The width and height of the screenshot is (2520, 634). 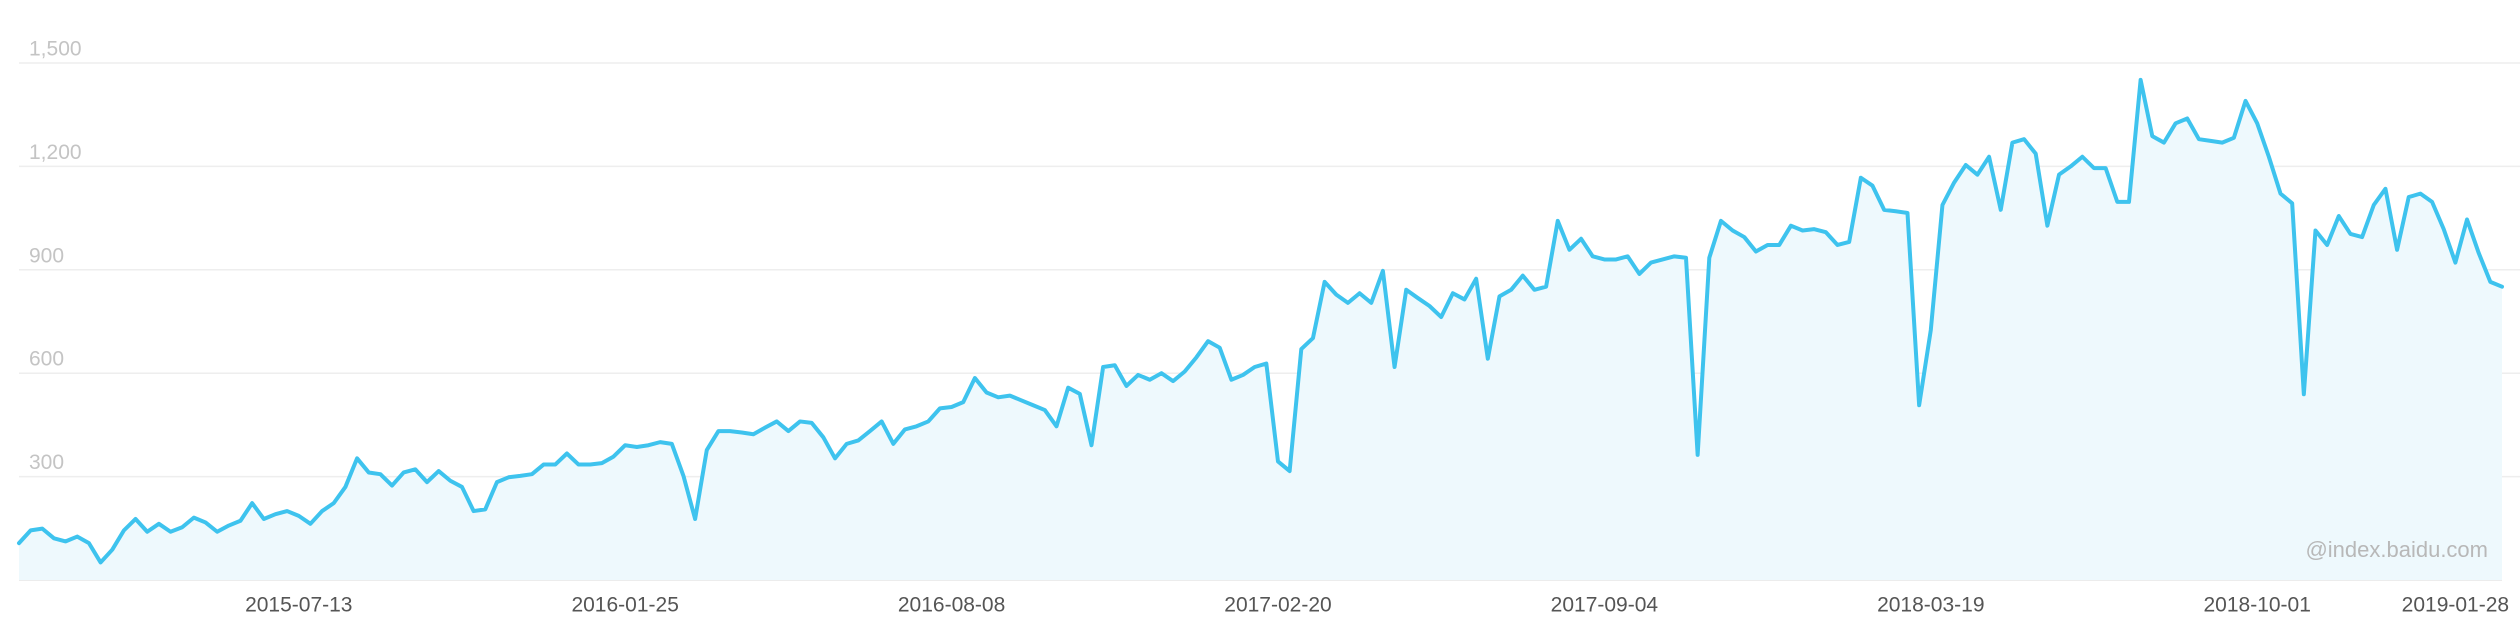 I want to click on y-tick-label: 1,200, so click(x=55, y=152).